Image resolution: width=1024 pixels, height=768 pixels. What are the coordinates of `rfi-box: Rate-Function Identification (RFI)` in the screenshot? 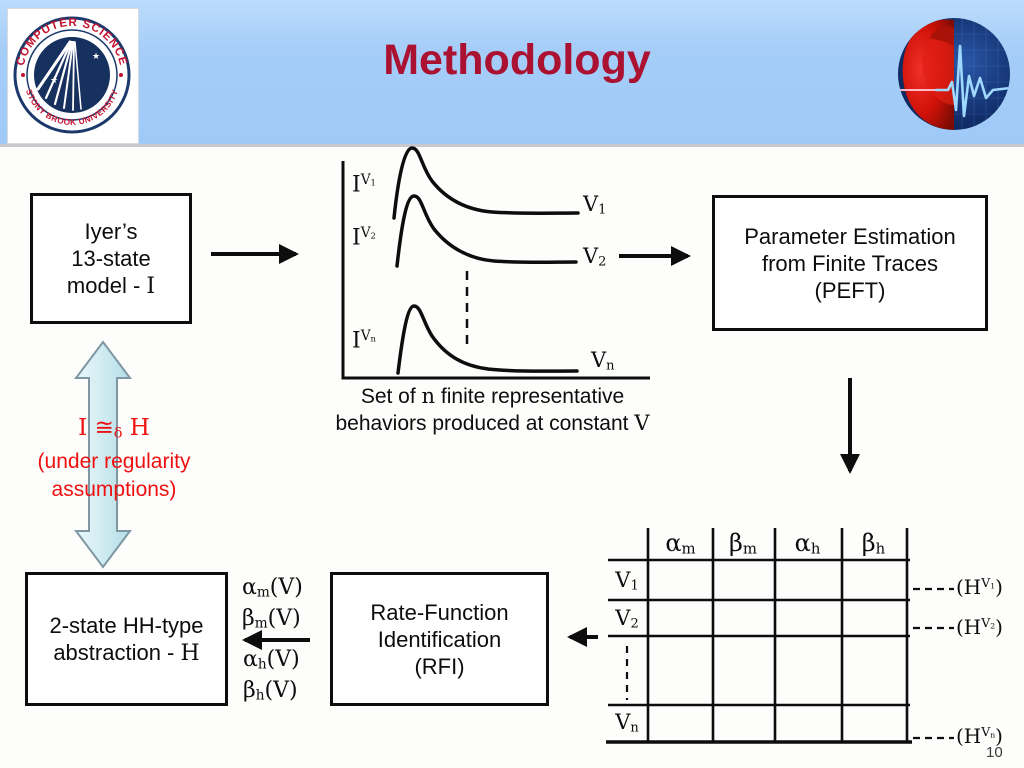 It's located at (439, 639).